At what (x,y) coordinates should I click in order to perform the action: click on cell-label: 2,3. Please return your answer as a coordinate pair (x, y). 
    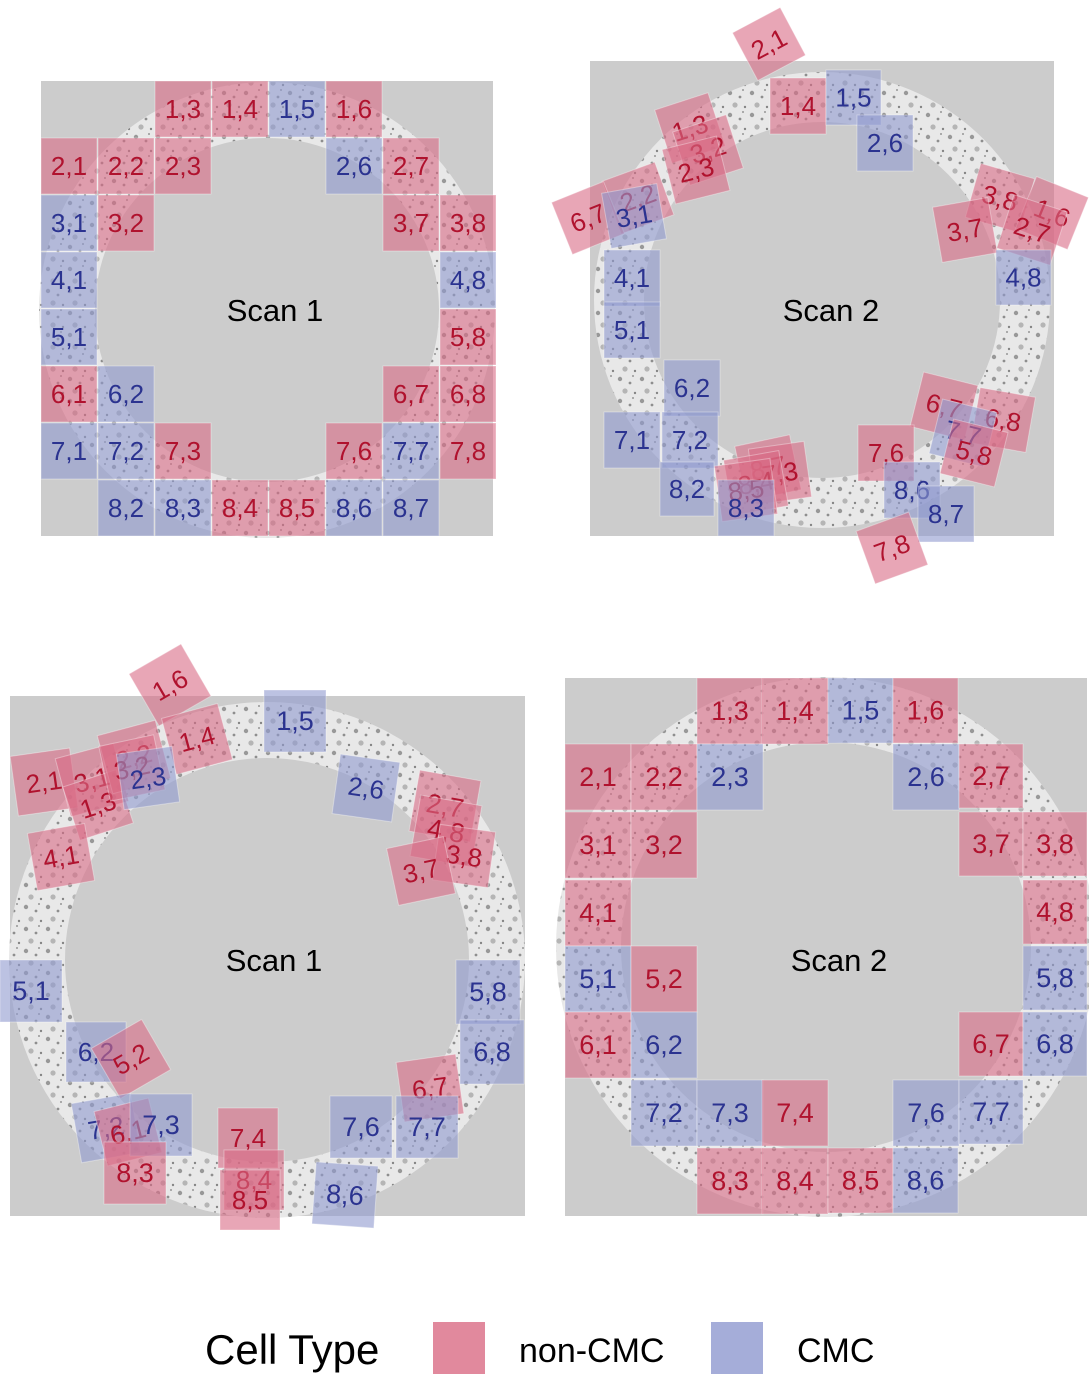
    Looking at the image, I should click on (183, 166).